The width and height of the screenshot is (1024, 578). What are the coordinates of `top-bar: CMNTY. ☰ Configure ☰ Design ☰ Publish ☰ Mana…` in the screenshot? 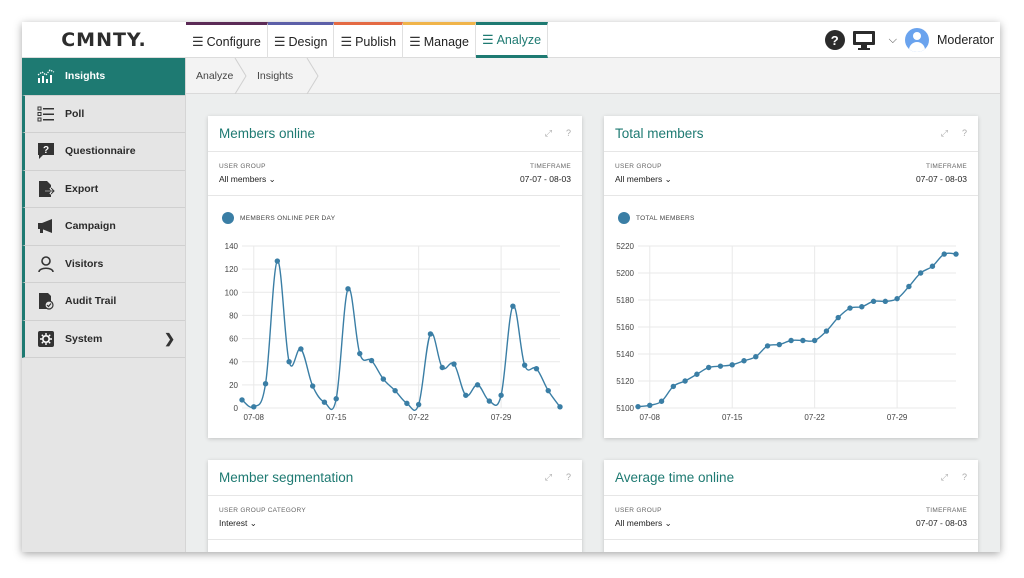 It's located at (511, 40).